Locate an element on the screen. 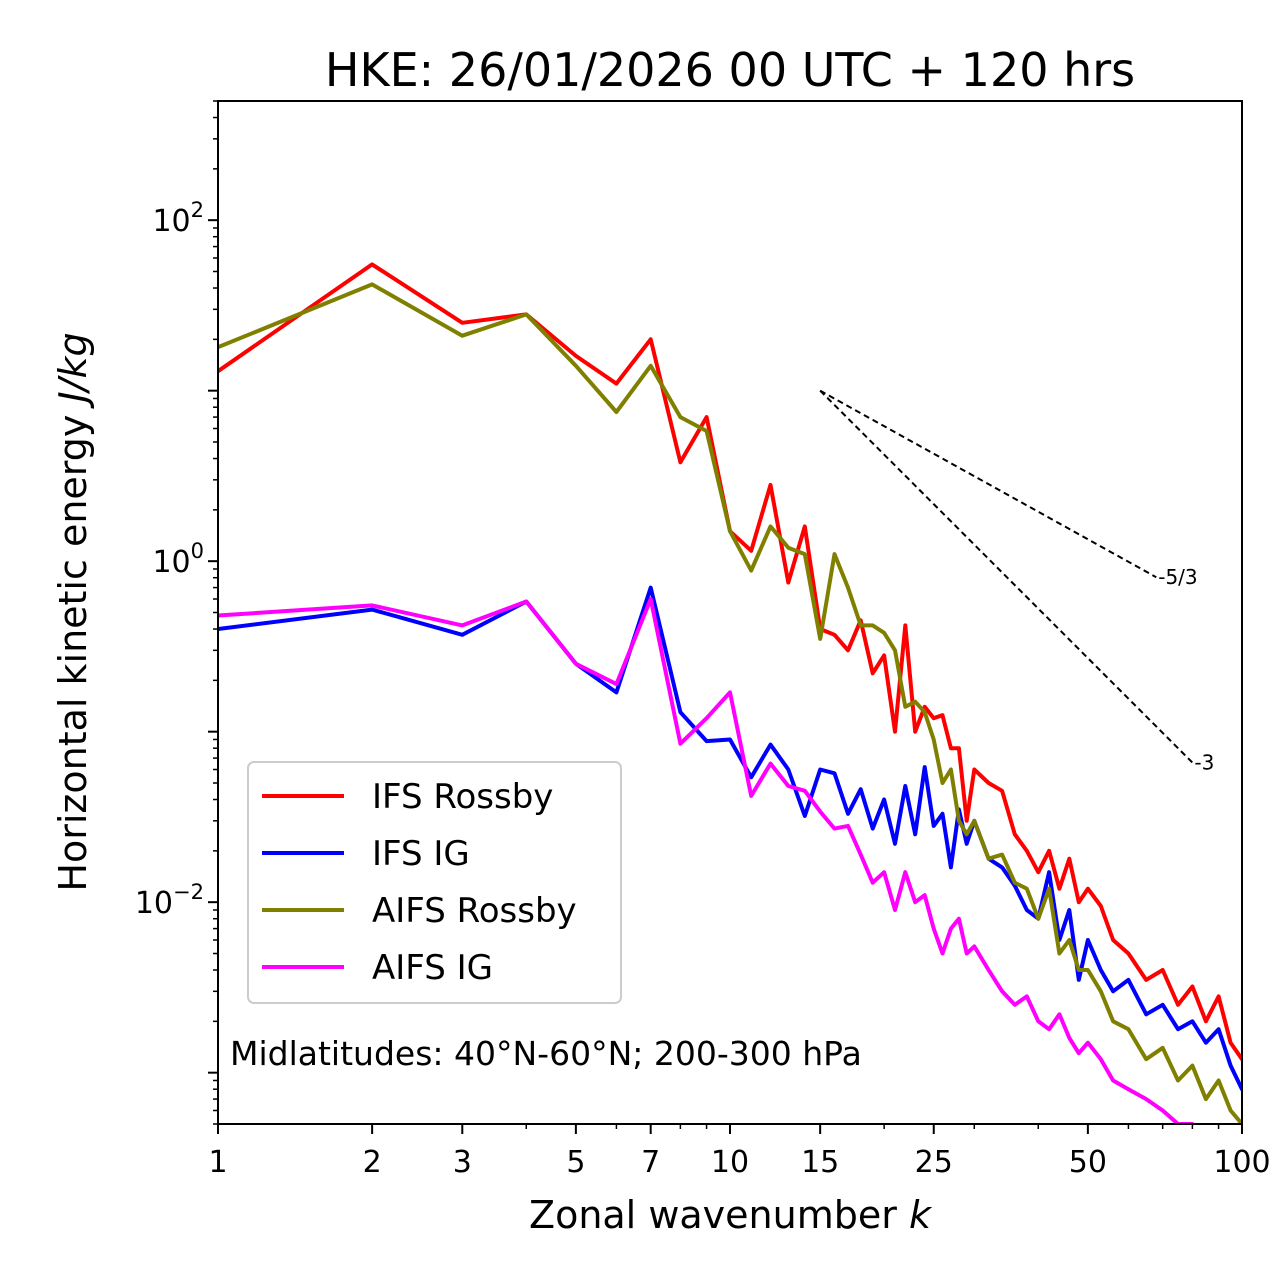 The width and height of the screenshot is (1280, 1288). legend-label-ifs-rossby: IFS Rossby is located at coordinates (462, 797).